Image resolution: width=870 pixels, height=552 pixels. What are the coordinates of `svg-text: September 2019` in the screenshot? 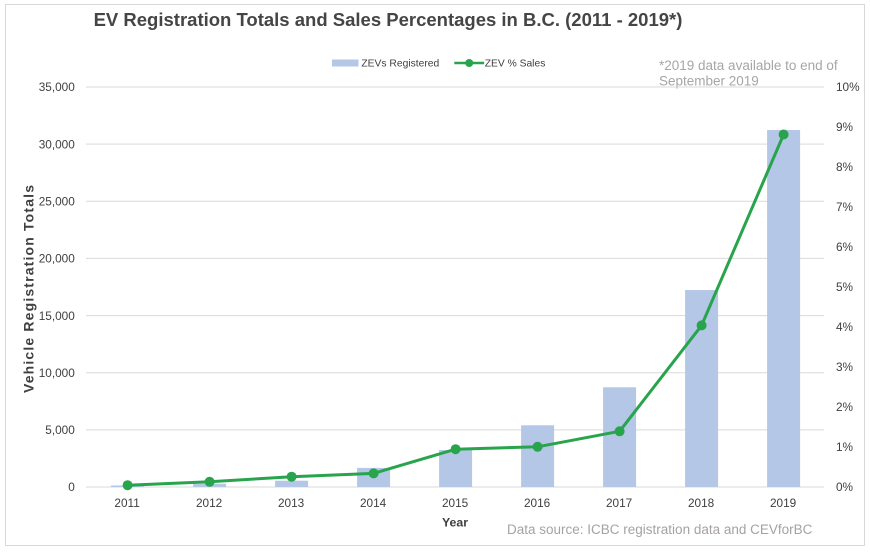 It's located at (709, 81).